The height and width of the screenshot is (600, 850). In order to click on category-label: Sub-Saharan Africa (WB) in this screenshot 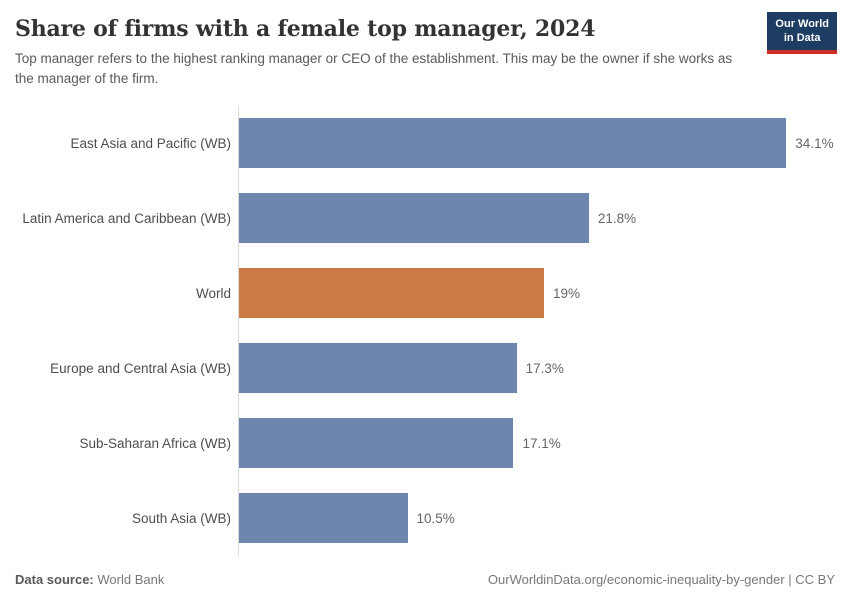, I will do `click(155, 443)`.